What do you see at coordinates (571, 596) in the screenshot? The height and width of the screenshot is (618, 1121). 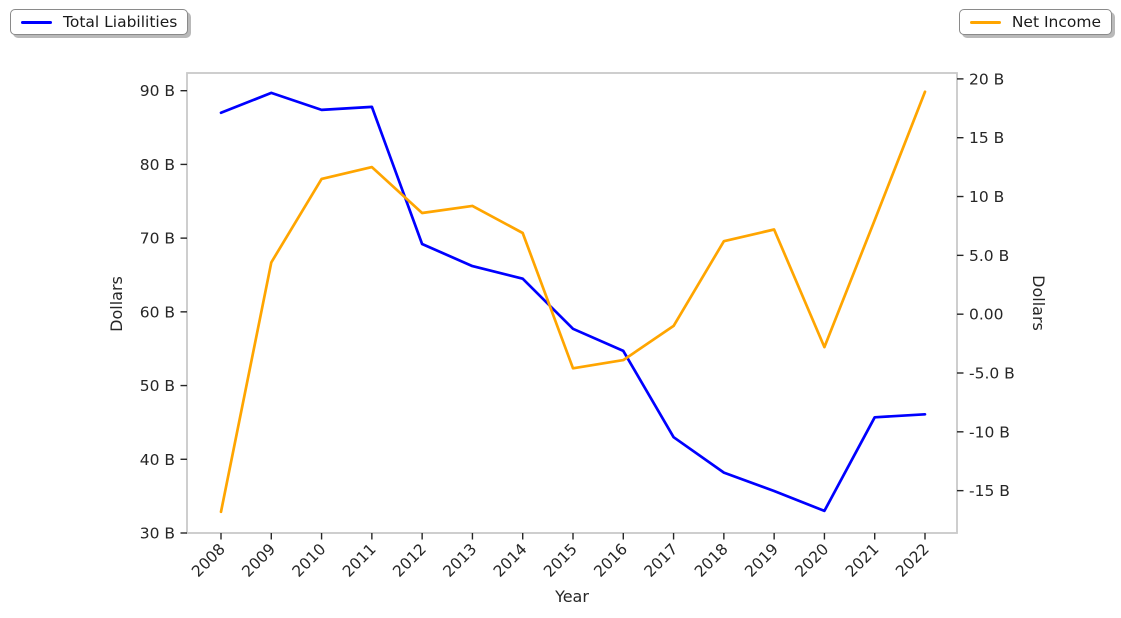 I see `x-axis-title: Year` at bounding box center [571, 596].